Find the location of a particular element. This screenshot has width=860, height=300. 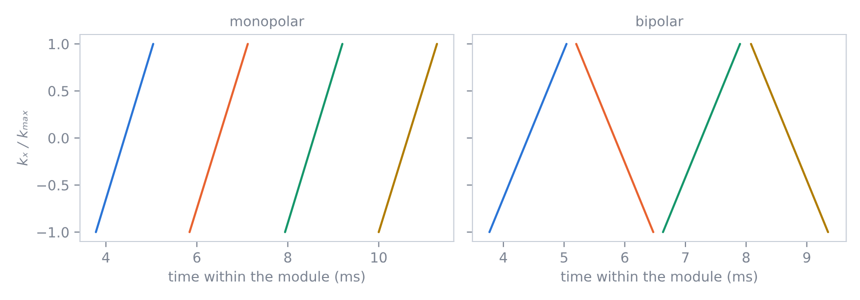

y-tick-label: 0.5 is located at coordinates (58, 91).